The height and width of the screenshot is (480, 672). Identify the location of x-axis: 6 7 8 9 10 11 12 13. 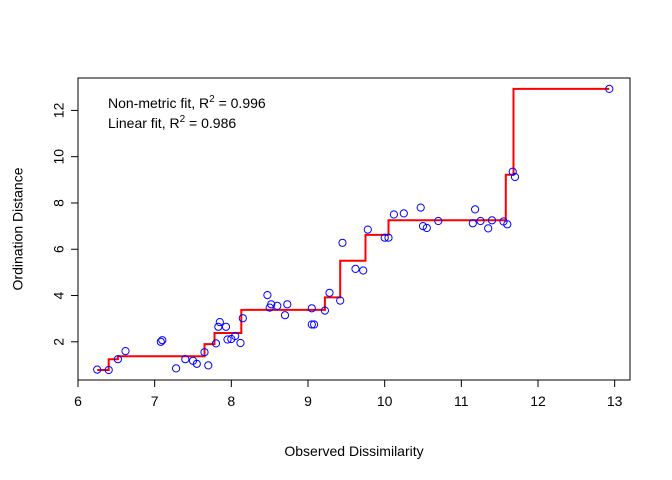
(348, 394).